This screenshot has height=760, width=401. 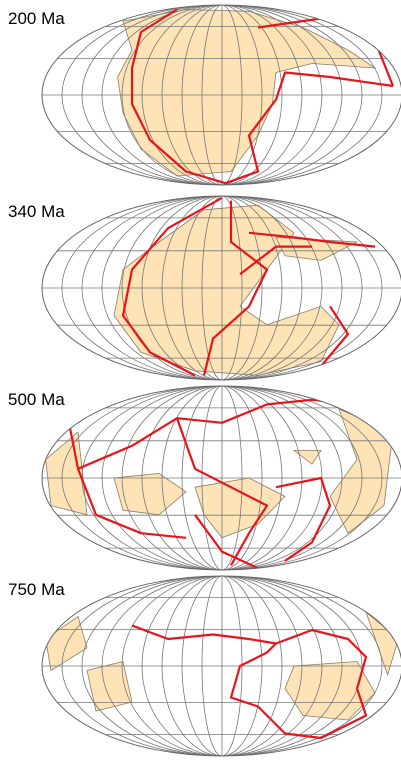 What do you see at coordinates (36, 211) in the screenshot?
I see `map-label: 340 Ma` at bounding box center [36, 211].